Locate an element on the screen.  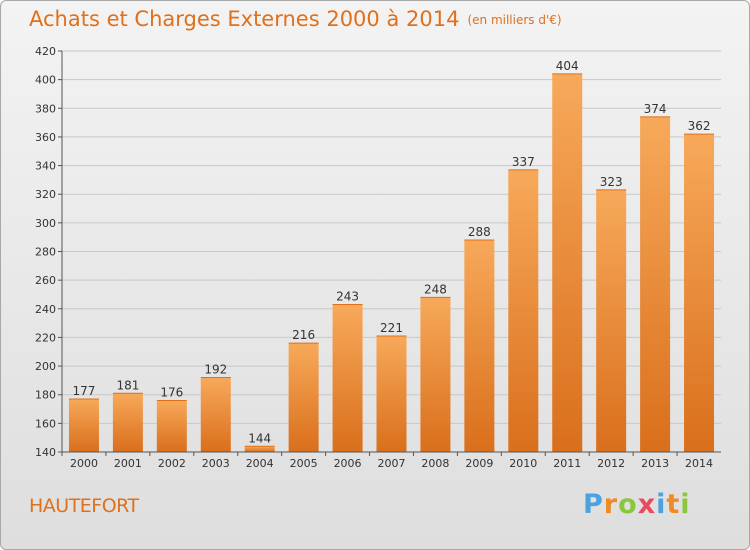
x-tick-label: 2003 is located at coordinates (216, 463).